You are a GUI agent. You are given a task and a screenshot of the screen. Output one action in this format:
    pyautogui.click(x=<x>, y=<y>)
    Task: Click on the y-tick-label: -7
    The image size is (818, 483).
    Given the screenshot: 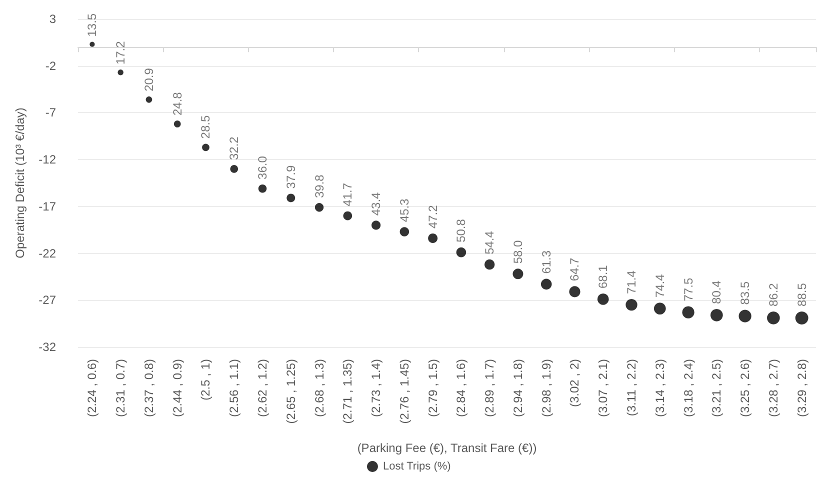 What is the action you would take?
    pyautogui.click(x=50, y=113)
    